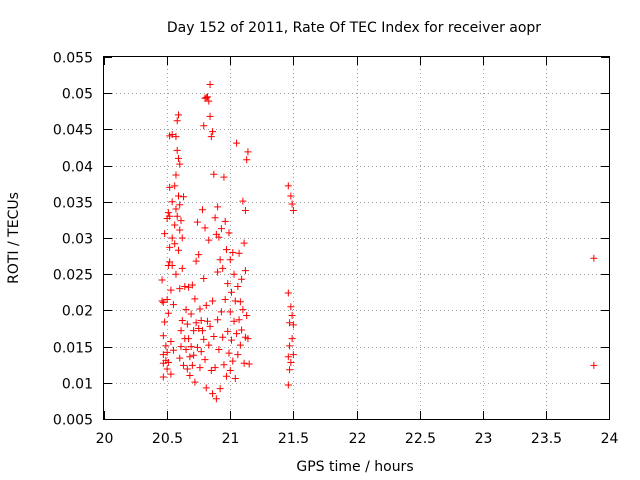 Image resolution: width=640 pixels, height=480 pixels. I want to click on x-tick-label: 21, so click(231, 439).